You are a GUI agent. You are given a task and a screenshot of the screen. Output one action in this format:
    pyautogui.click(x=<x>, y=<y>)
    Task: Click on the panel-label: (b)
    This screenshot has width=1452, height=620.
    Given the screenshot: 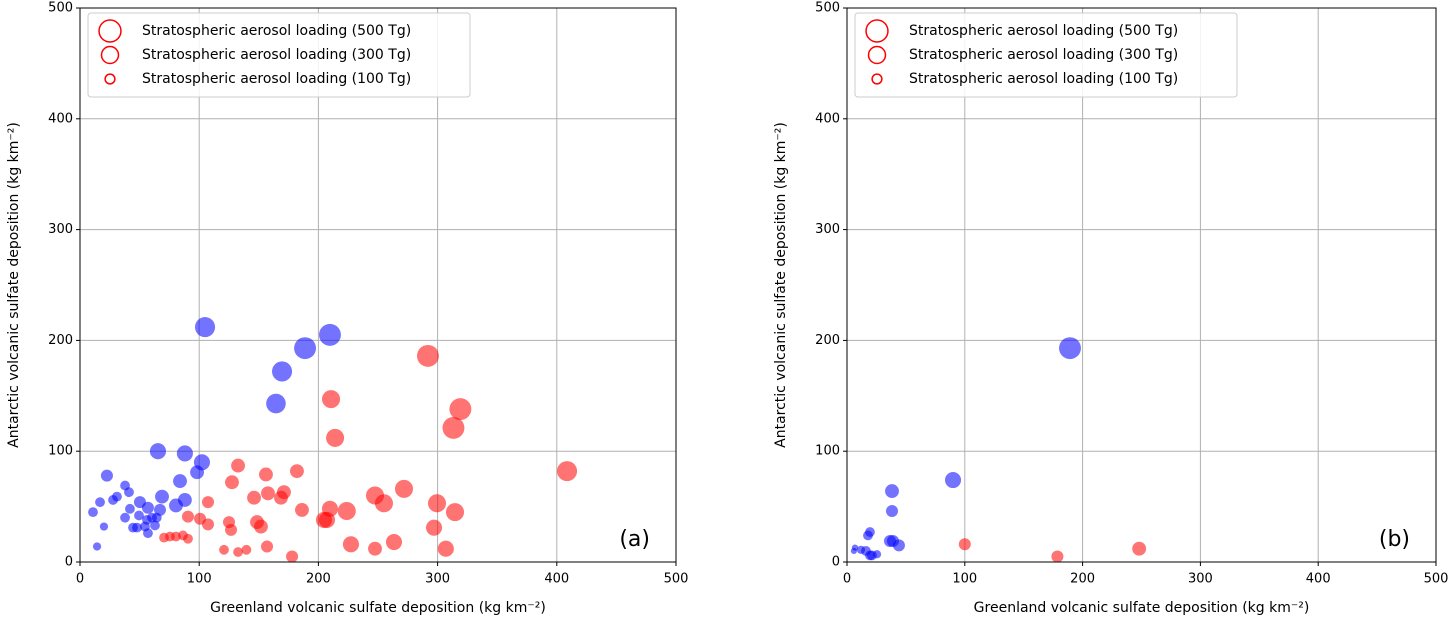 What is the action you would take?
    pyautogui.click(x=1394, y=539)
    